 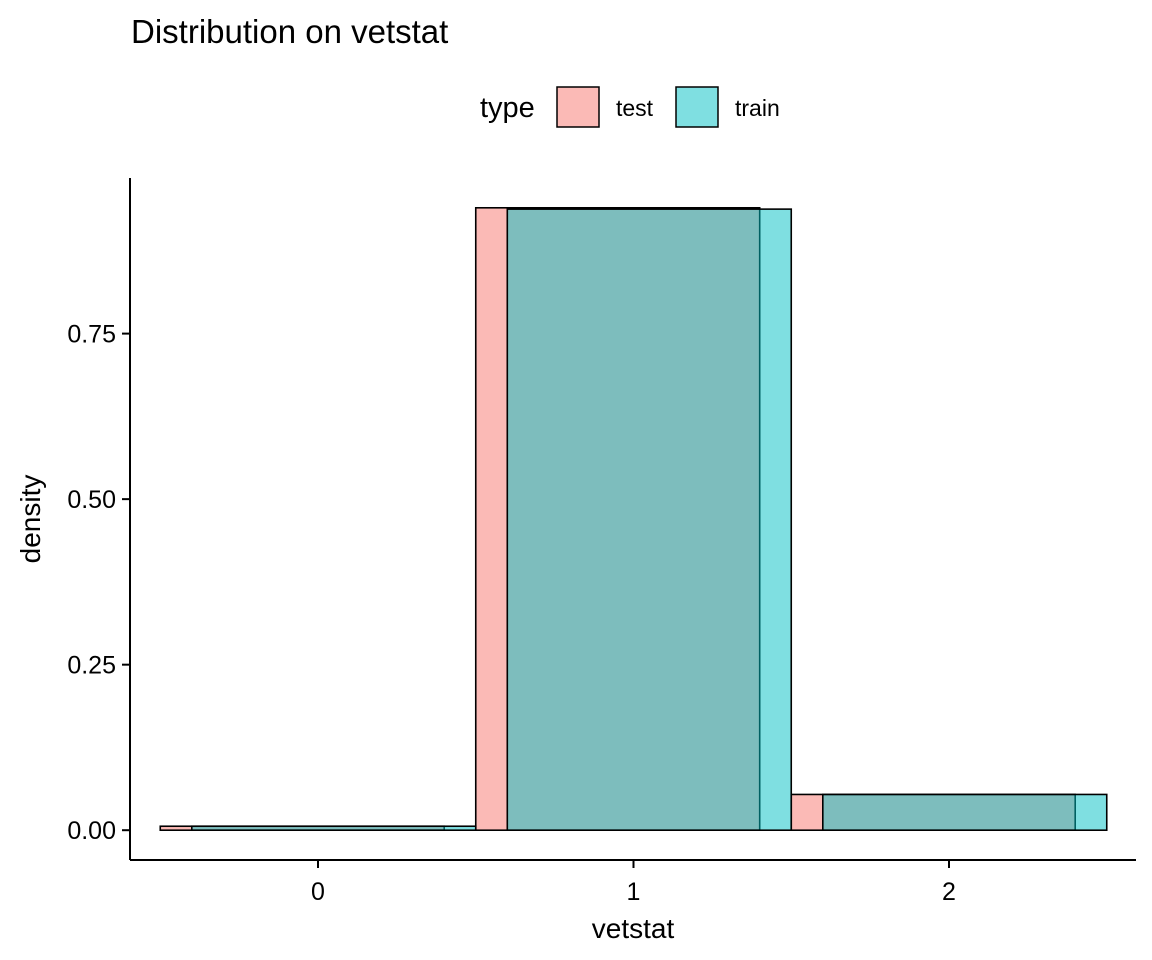 I want to click on y-axis-title: density, so click(x=30, y=519).